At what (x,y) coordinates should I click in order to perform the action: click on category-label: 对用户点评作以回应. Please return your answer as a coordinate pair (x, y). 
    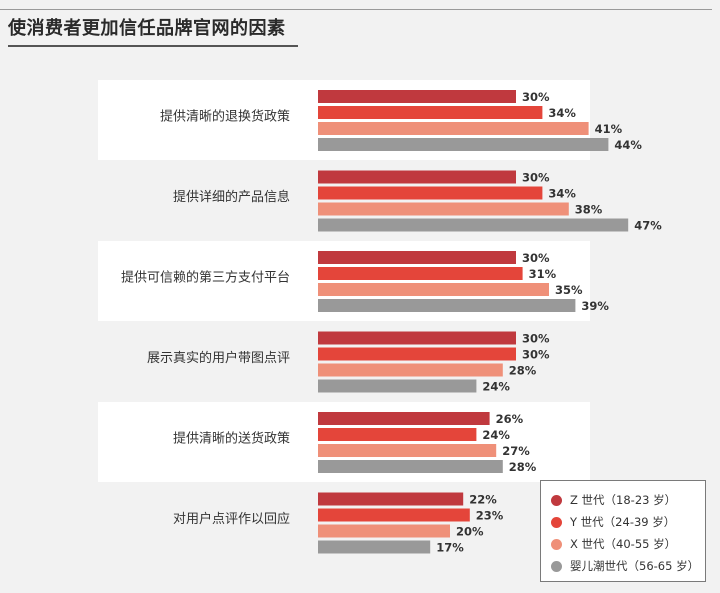
    Looking at the image, I should click on (231, 519).